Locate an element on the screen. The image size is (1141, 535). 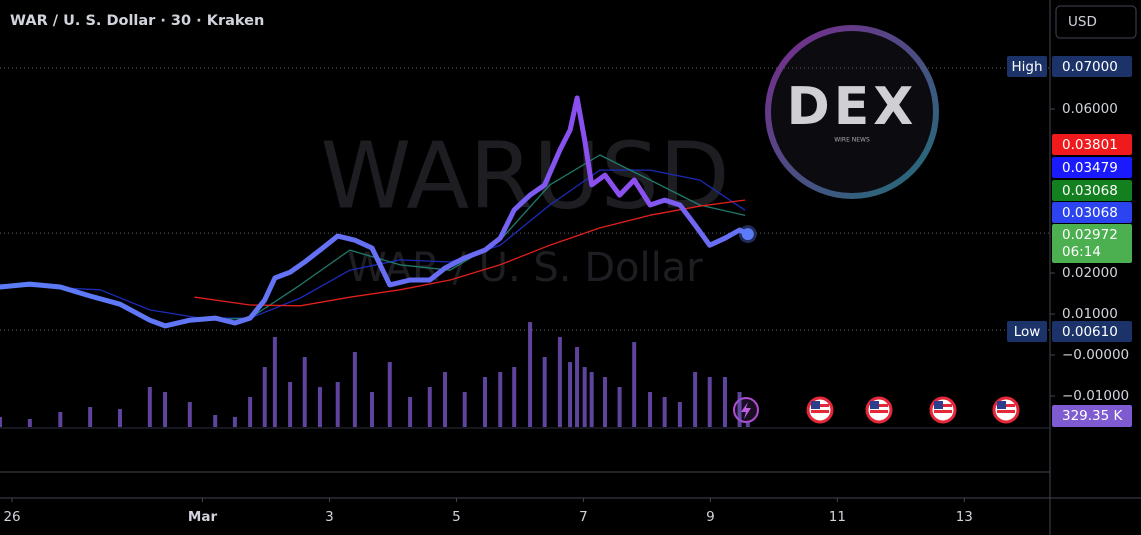
high-badge-text: 0.07000 is located at coordinates (1090, 67).